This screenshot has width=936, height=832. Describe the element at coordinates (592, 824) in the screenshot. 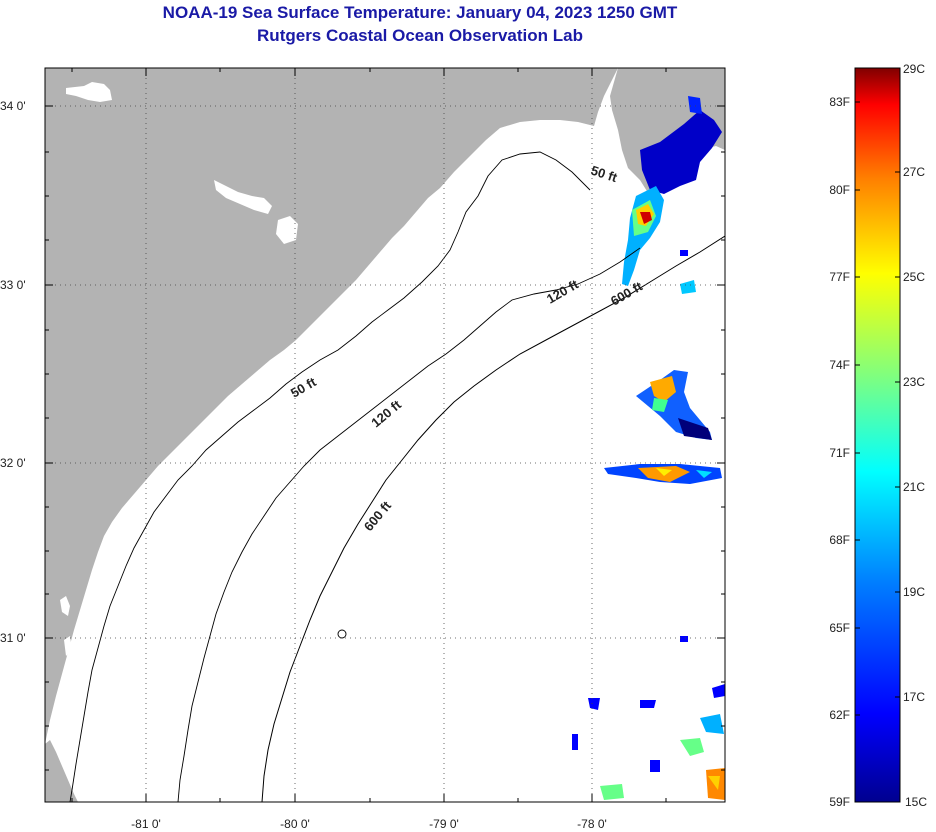

I see `lon-label: -78 0'` at that location.